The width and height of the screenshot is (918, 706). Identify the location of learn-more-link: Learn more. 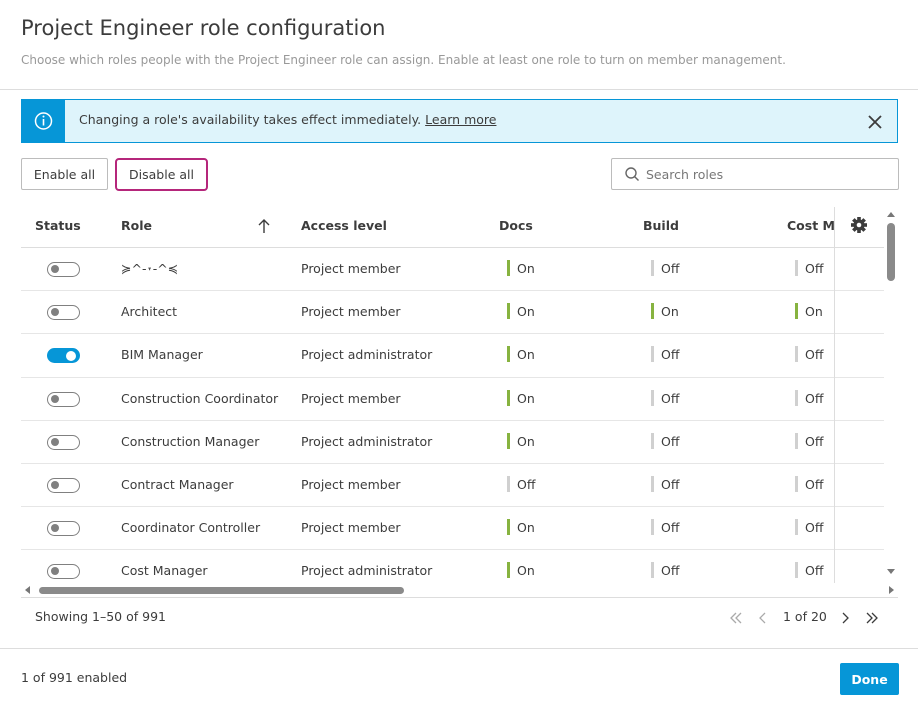
(461, 119).